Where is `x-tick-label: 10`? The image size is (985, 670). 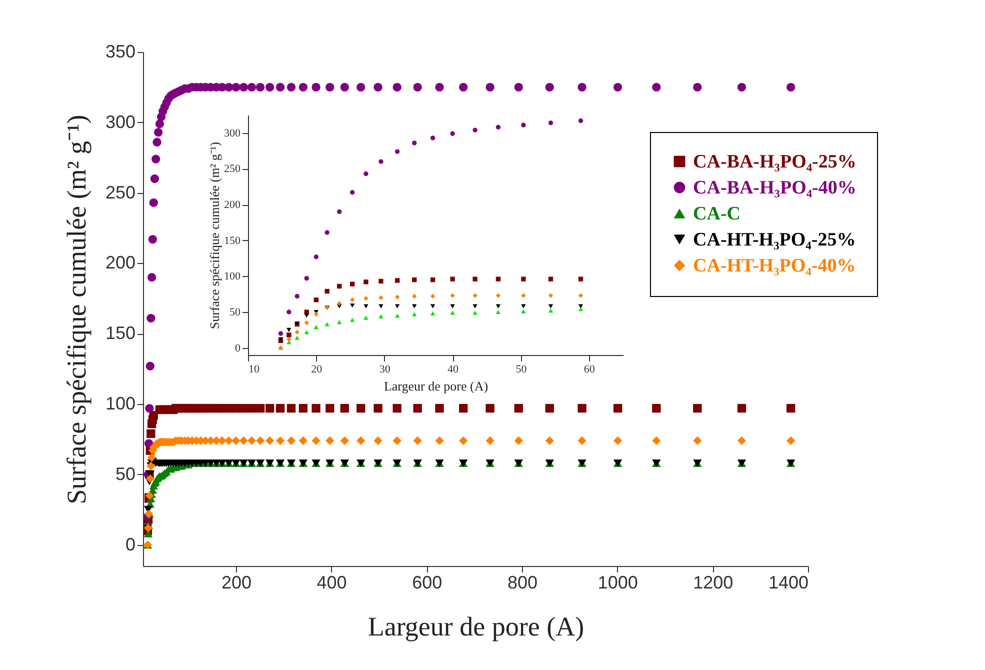 x-tick-label: 10 is located at coordinates (254, 370).